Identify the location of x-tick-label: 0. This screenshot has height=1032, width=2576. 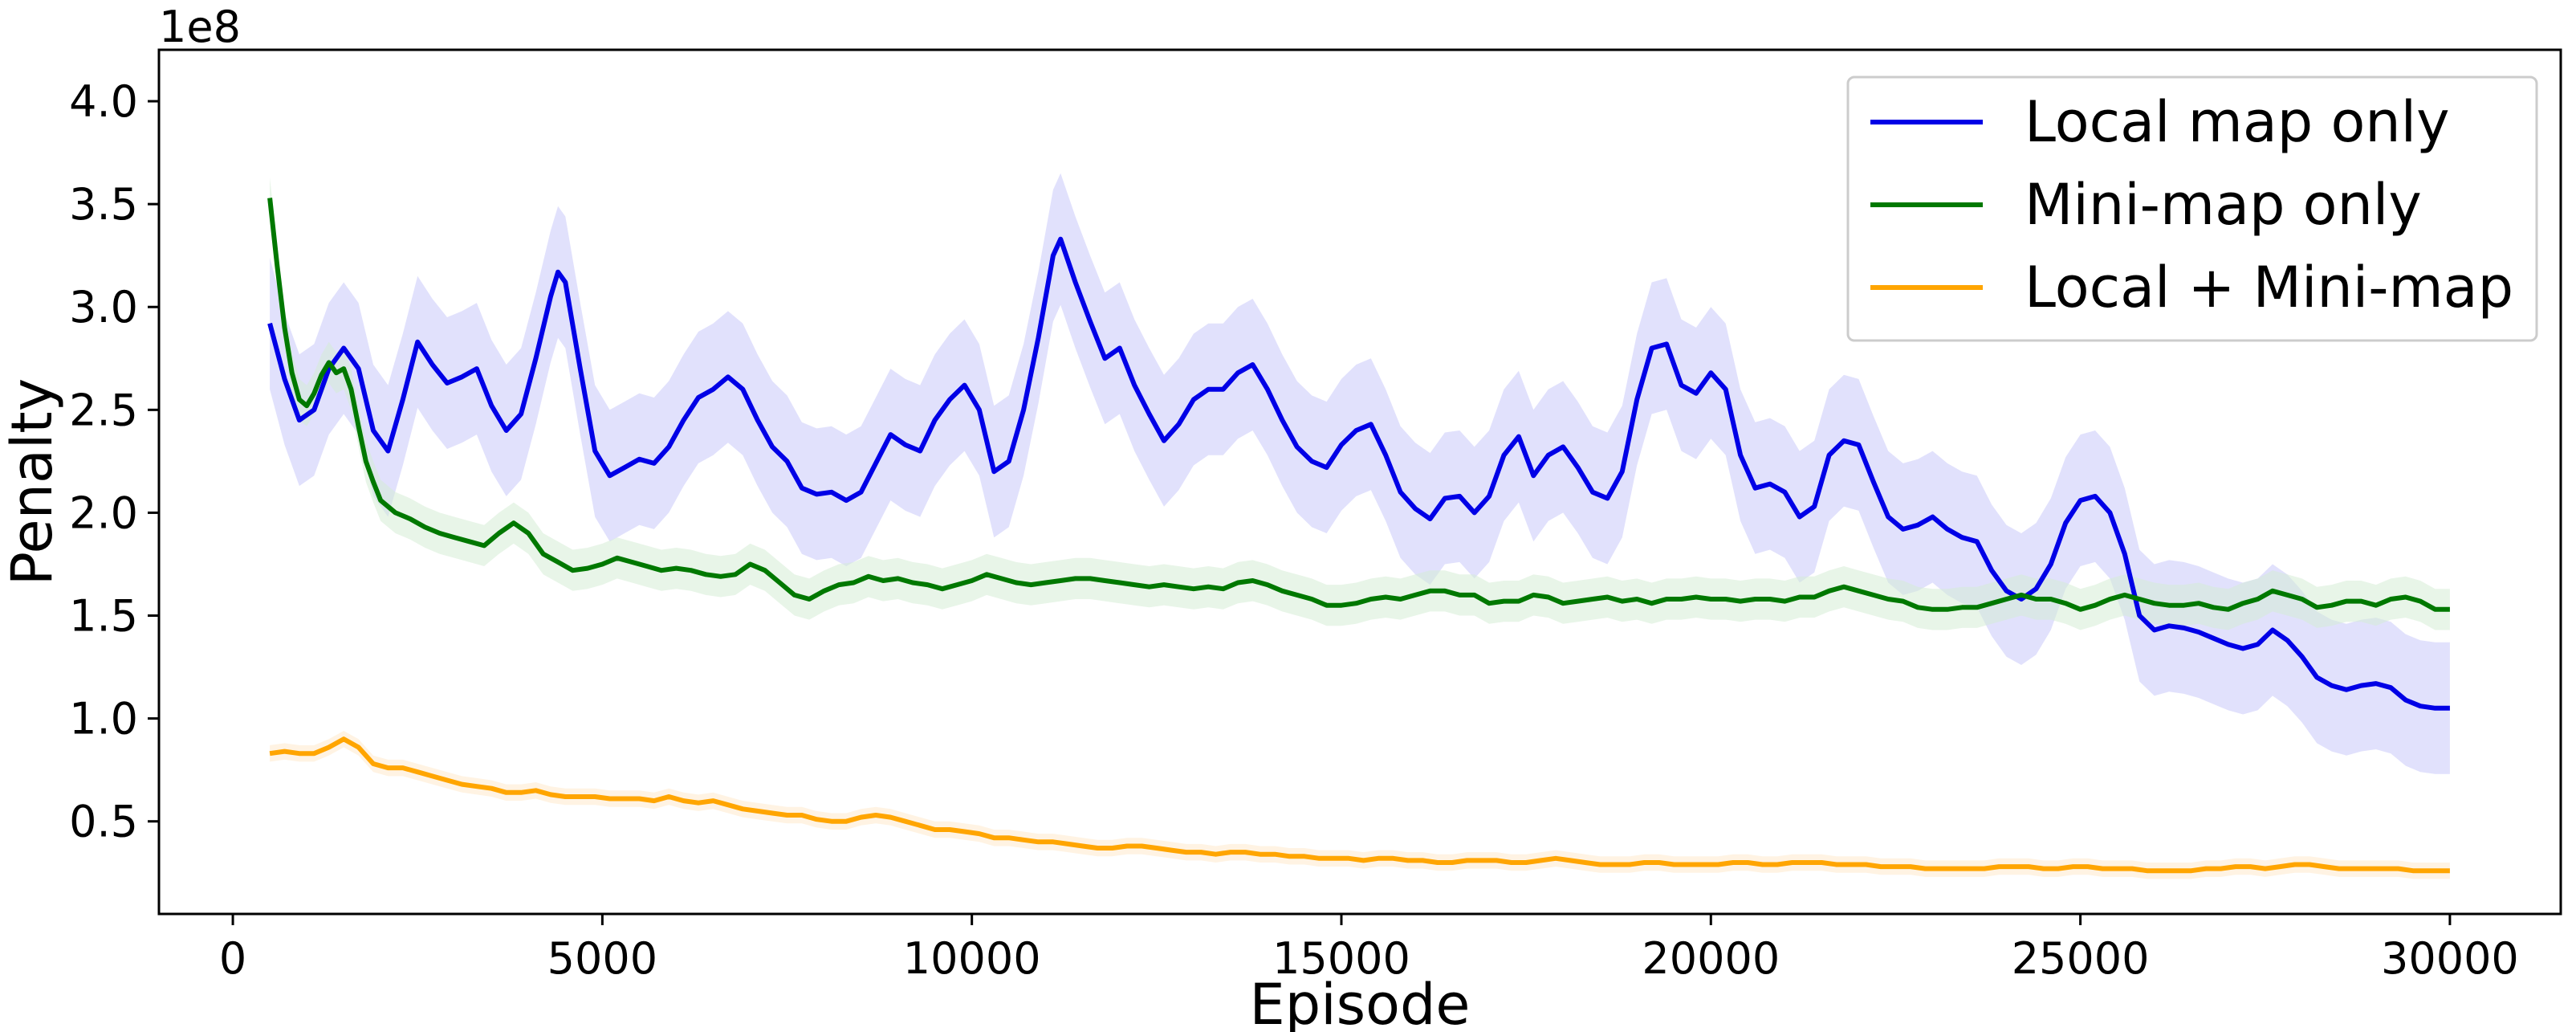
(233, 958).